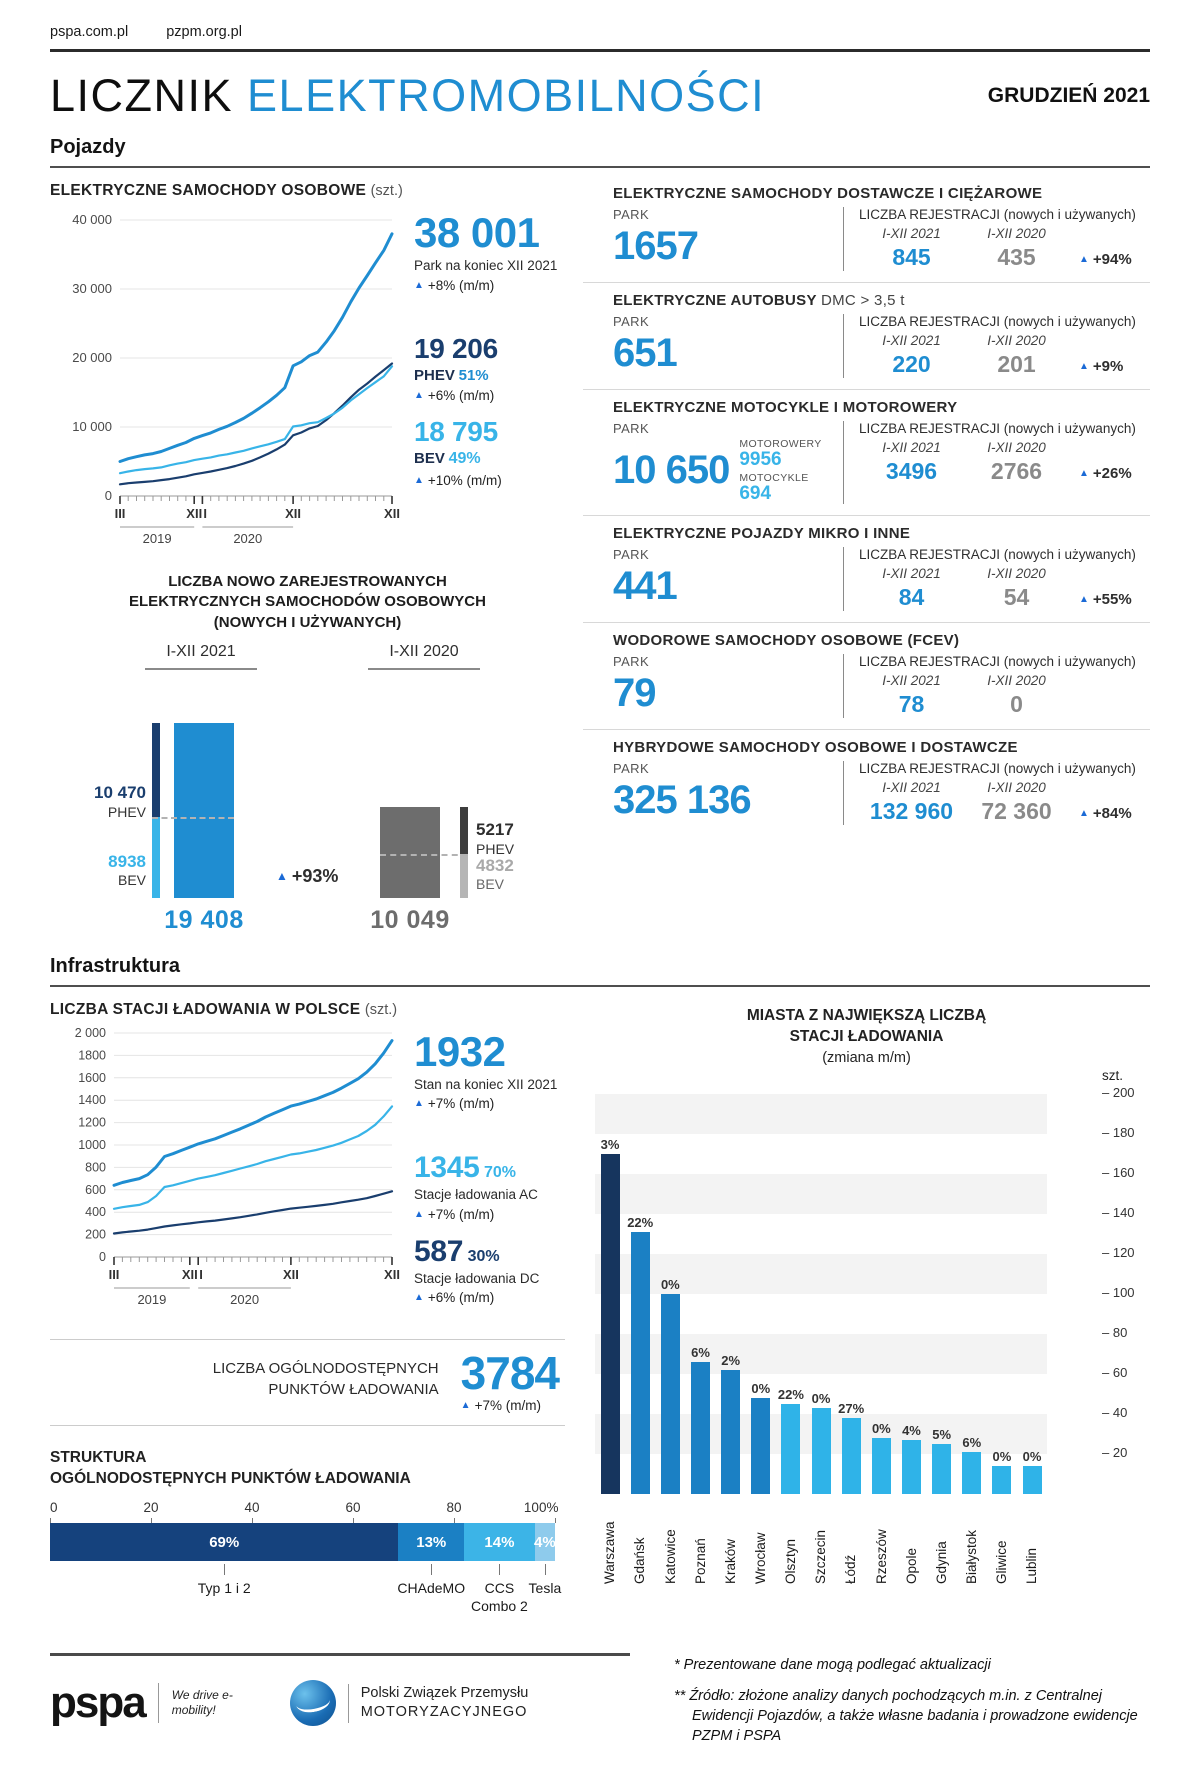 The height and width of the screenshot is (1786, 1200). I want to click on dashed-divider-2021, so click(193, 818).